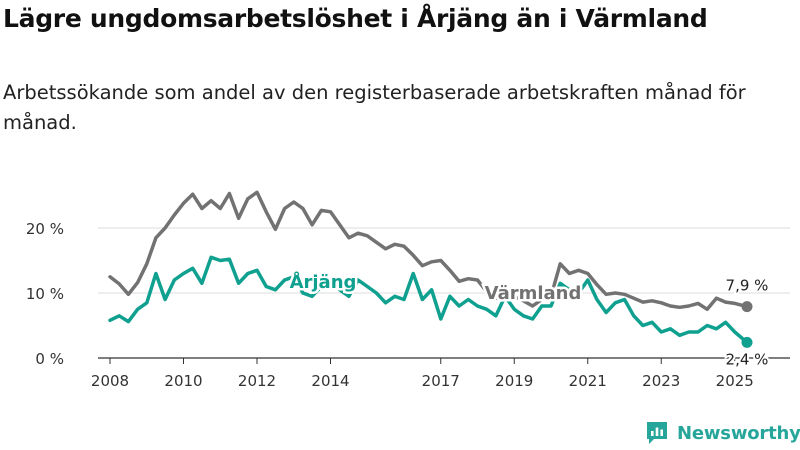 The width and height of the screenshot is (800, 450). What do you see at coordinates (330, 381) in the screenshot?
I see `x-tick-label: 2014` at bounding box center [330, 381].